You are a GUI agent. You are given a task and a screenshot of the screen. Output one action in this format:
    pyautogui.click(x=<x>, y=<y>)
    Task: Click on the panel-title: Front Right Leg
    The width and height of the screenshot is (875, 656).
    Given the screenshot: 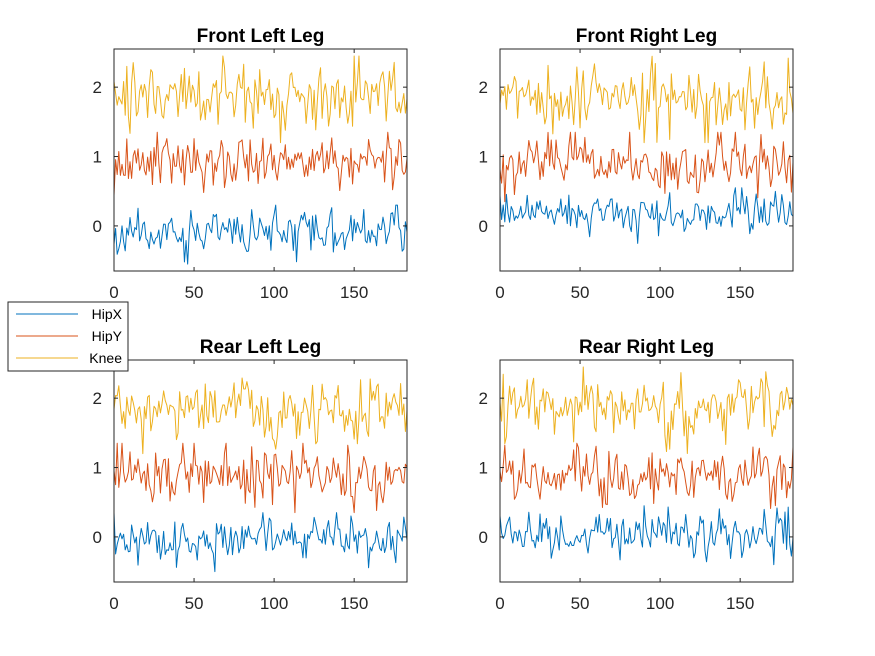 What is the action you would take?
    pyautogui.click(x=646, y=36)
    